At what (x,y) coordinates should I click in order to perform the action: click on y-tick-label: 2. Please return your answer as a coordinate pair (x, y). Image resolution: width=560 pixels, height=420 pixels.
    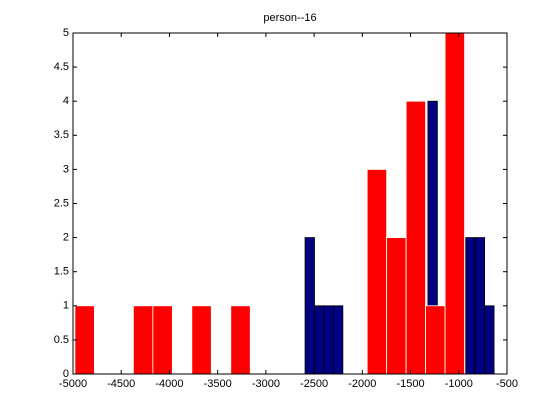
    Looking at the image, I should click on (66, 238).